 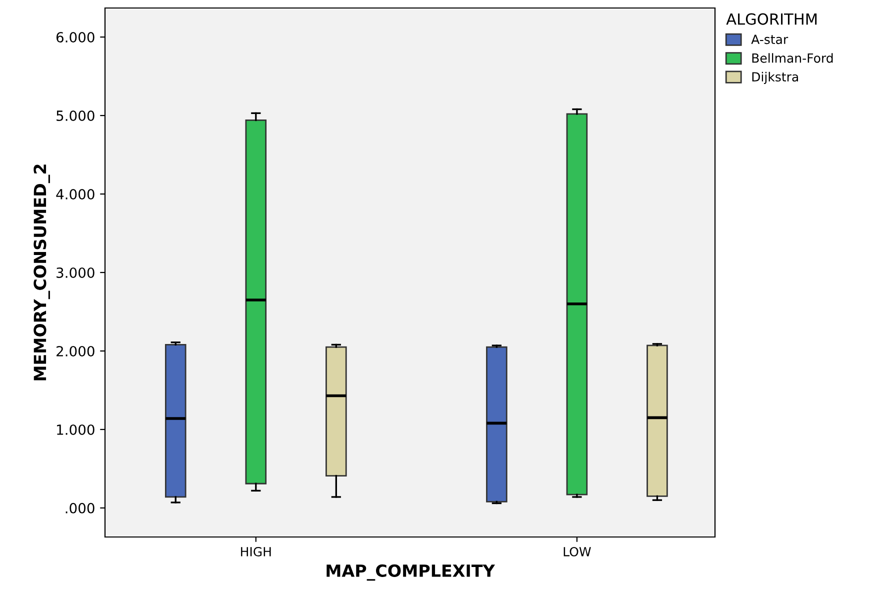 I want to click on legend-label: Bellman-Ford, so click(x=792, y=58).